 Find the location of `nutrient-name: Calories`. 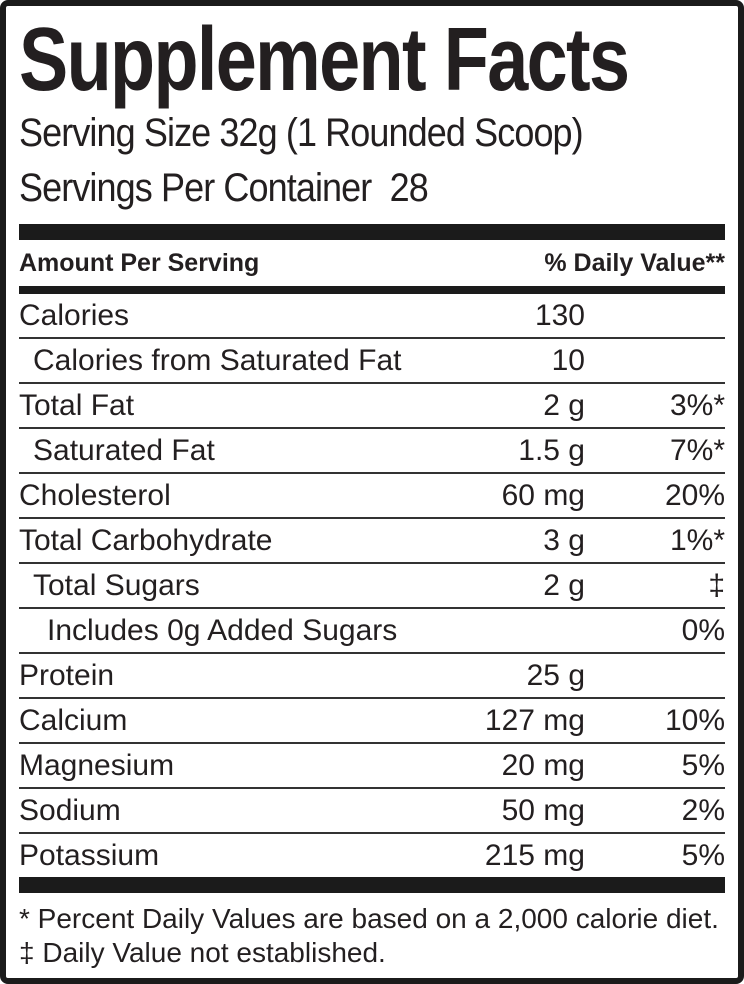

nutrient-name: Calories is located at coordinates (74, 315).